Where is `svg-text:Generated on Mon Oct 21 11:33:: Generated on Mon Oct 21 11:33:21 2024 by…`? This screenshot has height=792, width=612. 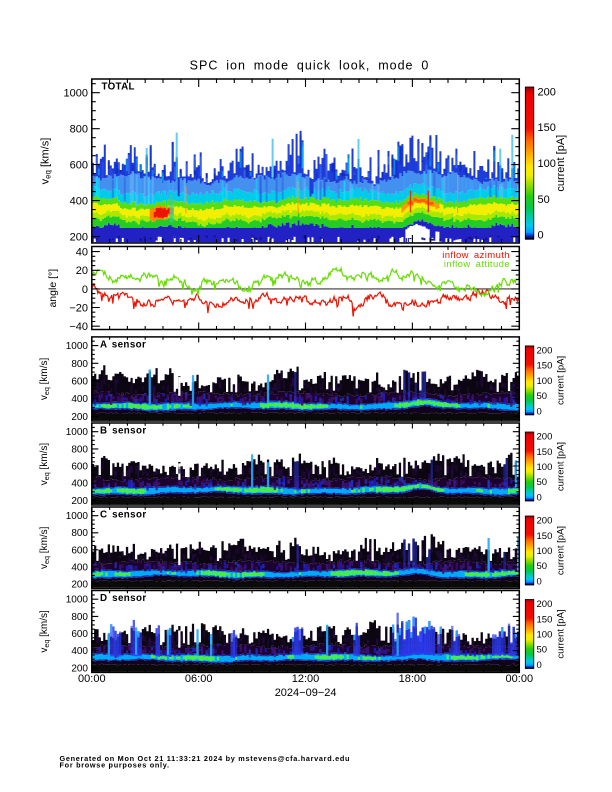
svg-text:Generated on Mon Oct 21 11:33:: Generated on Mon Oct 21 11:33:21 2024 by… is located at coordinates (205, 758).